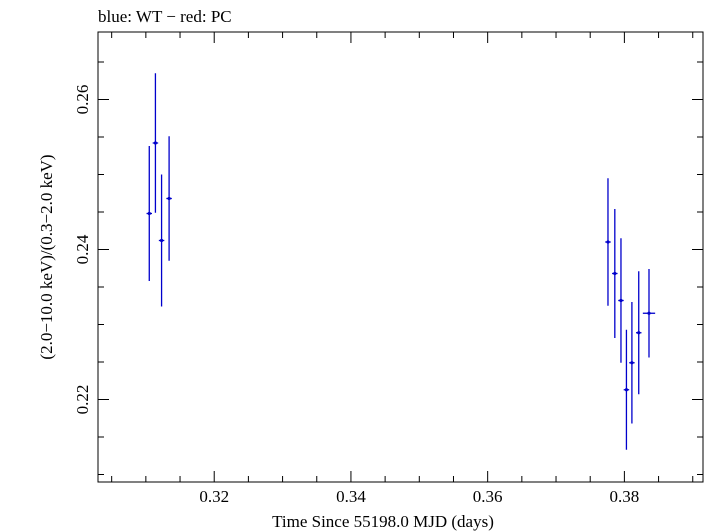 Image resolution: width=705 pixels, height=532 pixels. I want to click on x-tick-label: 0.36, so click(488, 496).